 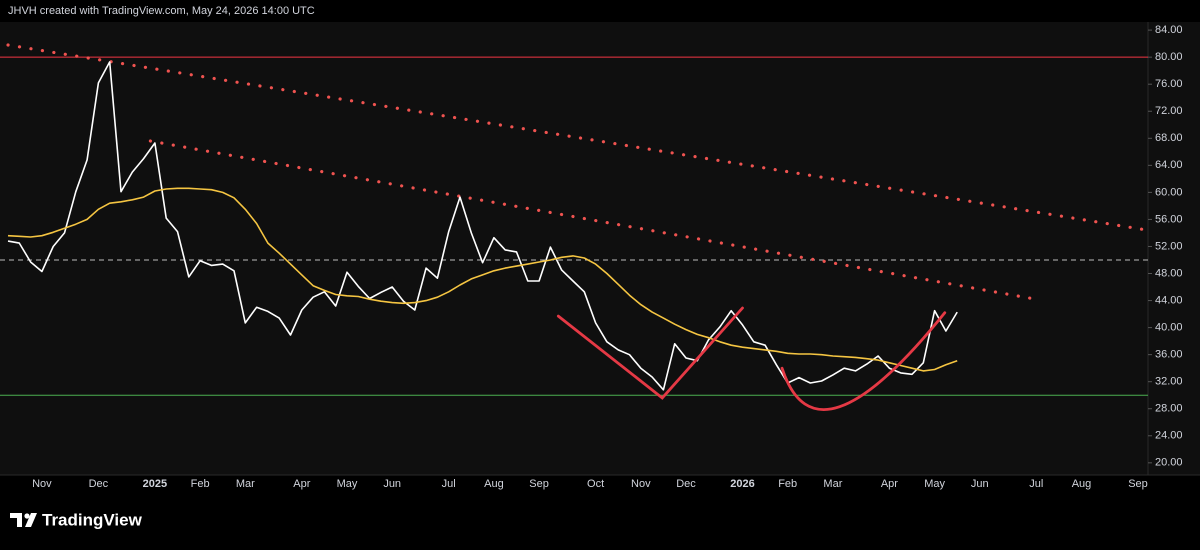 I want to click on y-tick-label: 64.00, so click(x=1169, y=165).